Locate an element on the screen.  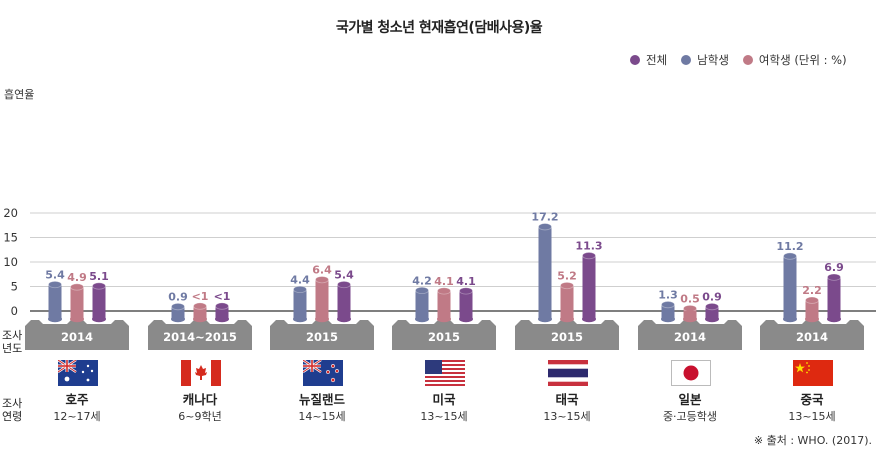
legend-label-female: 여학생 (단위 : %) is located at coordinates (802, 60).